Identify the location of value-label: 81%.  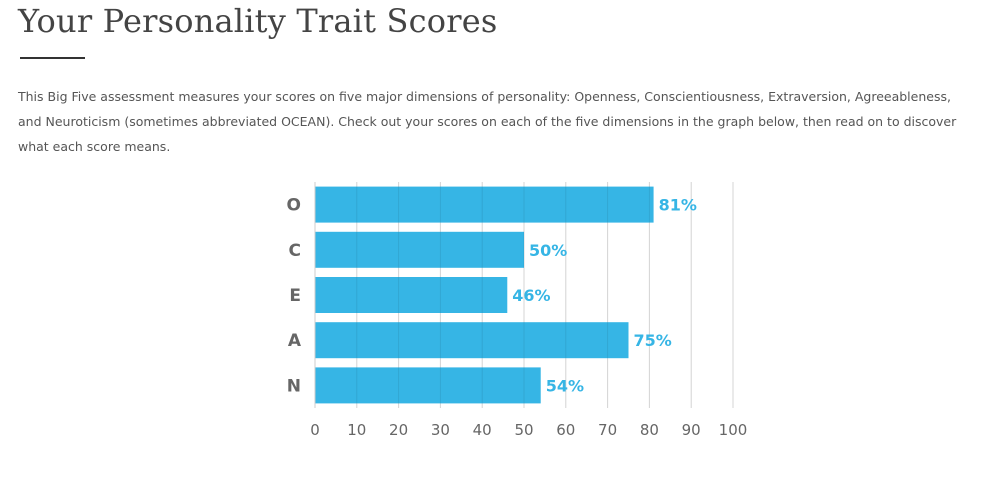
(678, 205).